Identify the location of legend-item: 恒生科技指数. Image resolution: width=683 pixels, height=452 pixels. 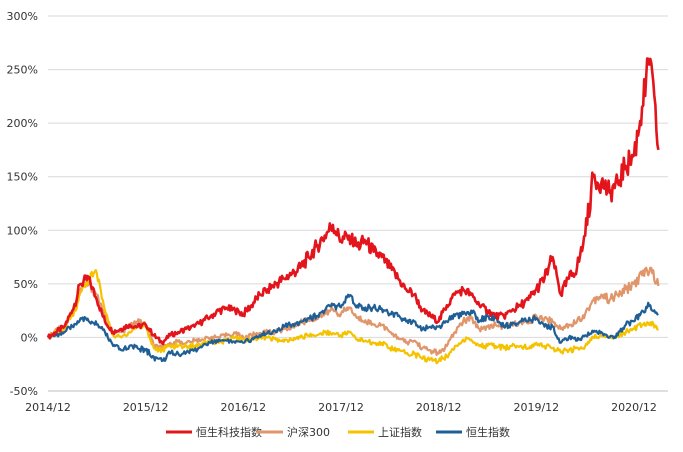
(214, 432).